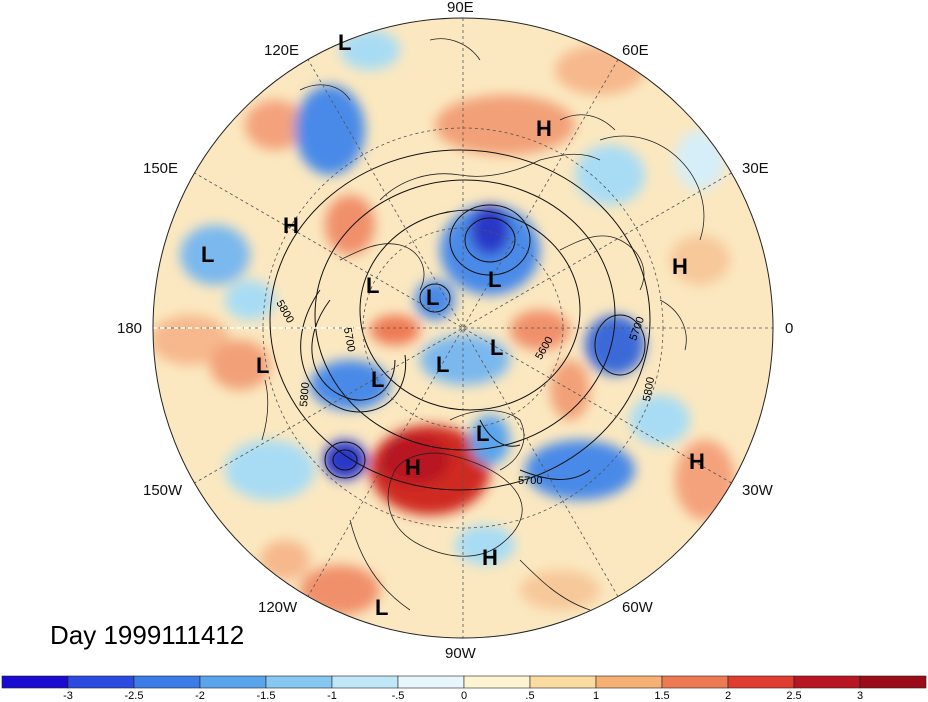 The width and height of the screenshot is (928, 702). I want to click on colorbar-tick-label: 1.5, so click(661, 696).